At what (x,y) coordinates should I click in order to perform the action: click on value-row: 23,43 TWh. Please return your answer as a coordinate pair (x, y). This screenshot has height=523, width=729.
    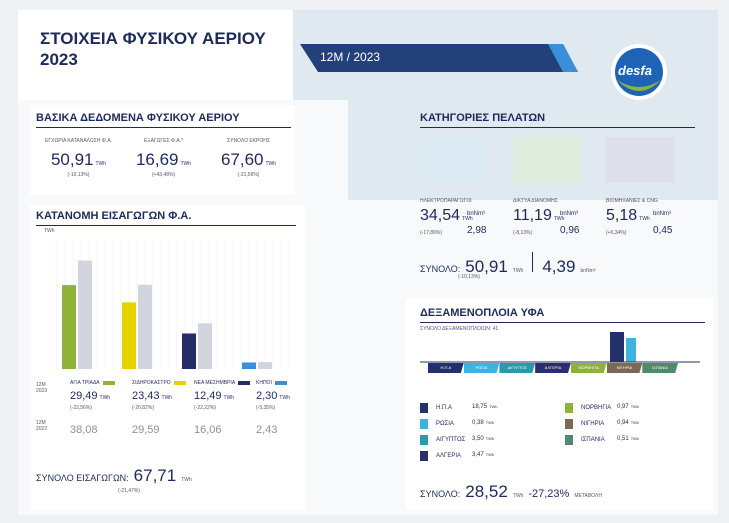
    Looking at the image, I should click on (152, 396).